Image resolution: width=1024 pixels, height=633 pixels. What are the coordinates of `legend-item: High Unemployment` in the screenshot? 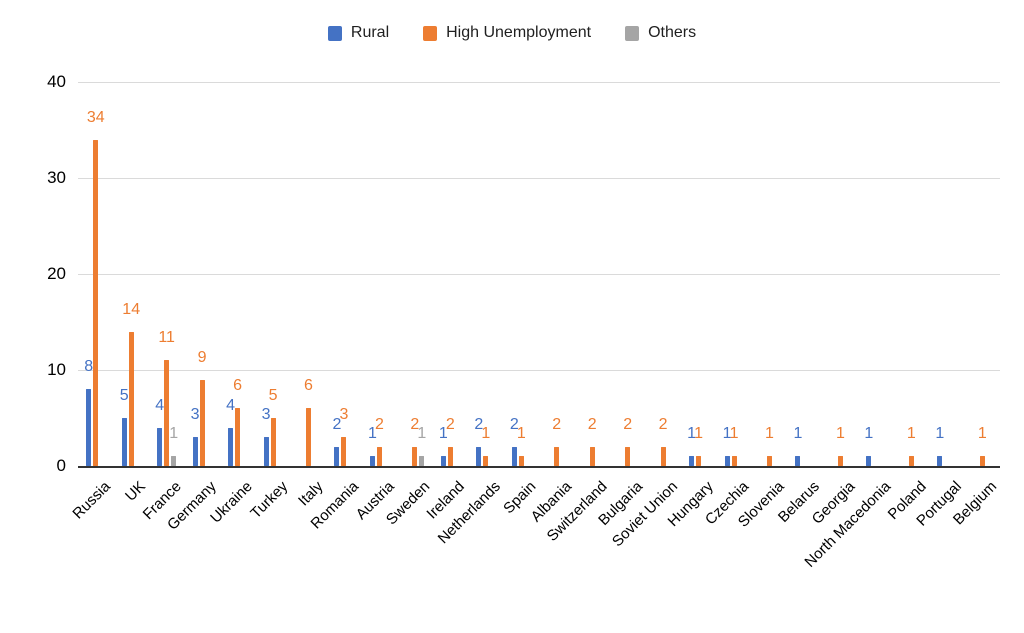 It's located at (507, 33).